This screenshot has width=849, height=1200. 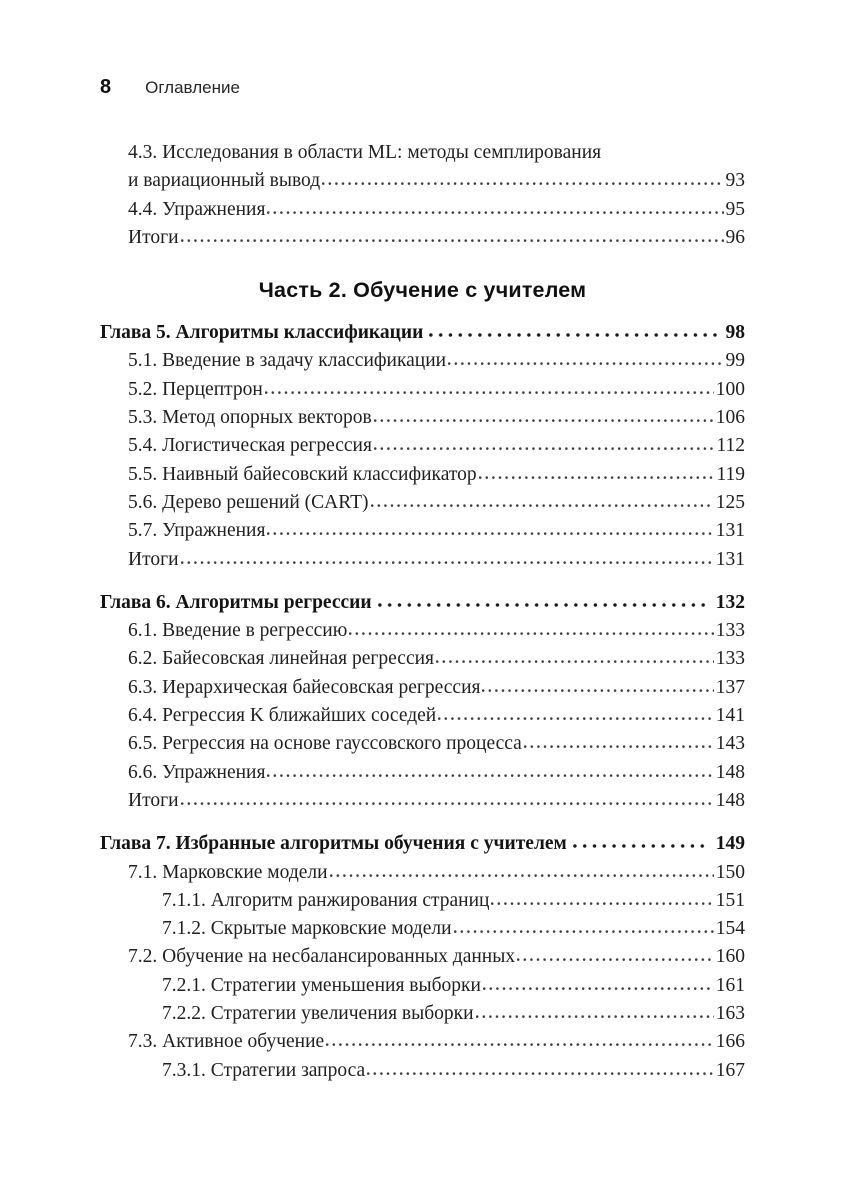 I want to click on page-ref: 125, so click(x=730, y=502).